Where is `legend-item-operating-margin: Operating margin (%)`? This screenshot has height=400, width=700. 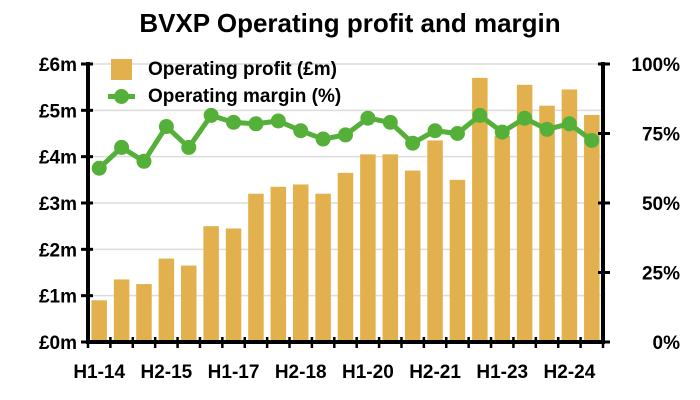
legend-item-operating-margin: Operating margin (%) is located at coordinates (224, 96).